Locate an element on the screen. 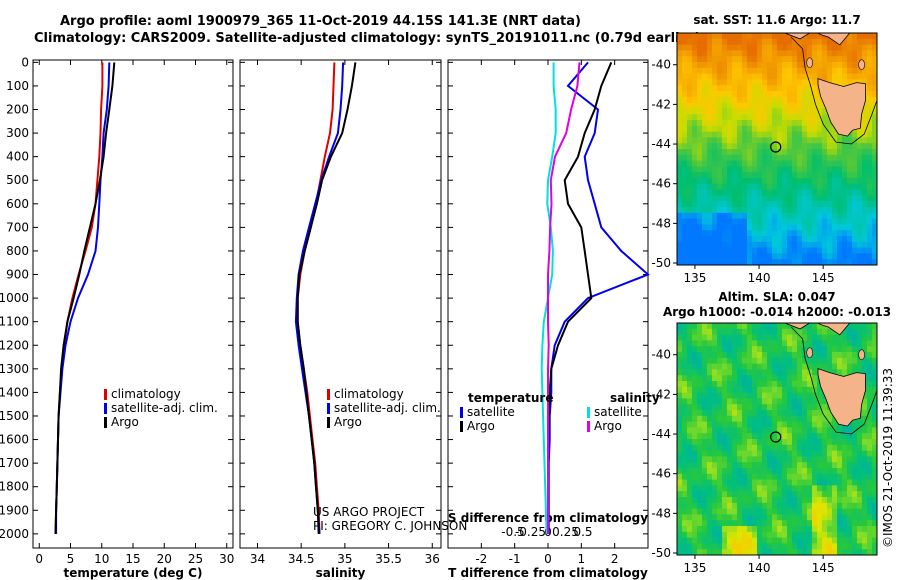  sla_map-field is located at coordinates (777, 439).